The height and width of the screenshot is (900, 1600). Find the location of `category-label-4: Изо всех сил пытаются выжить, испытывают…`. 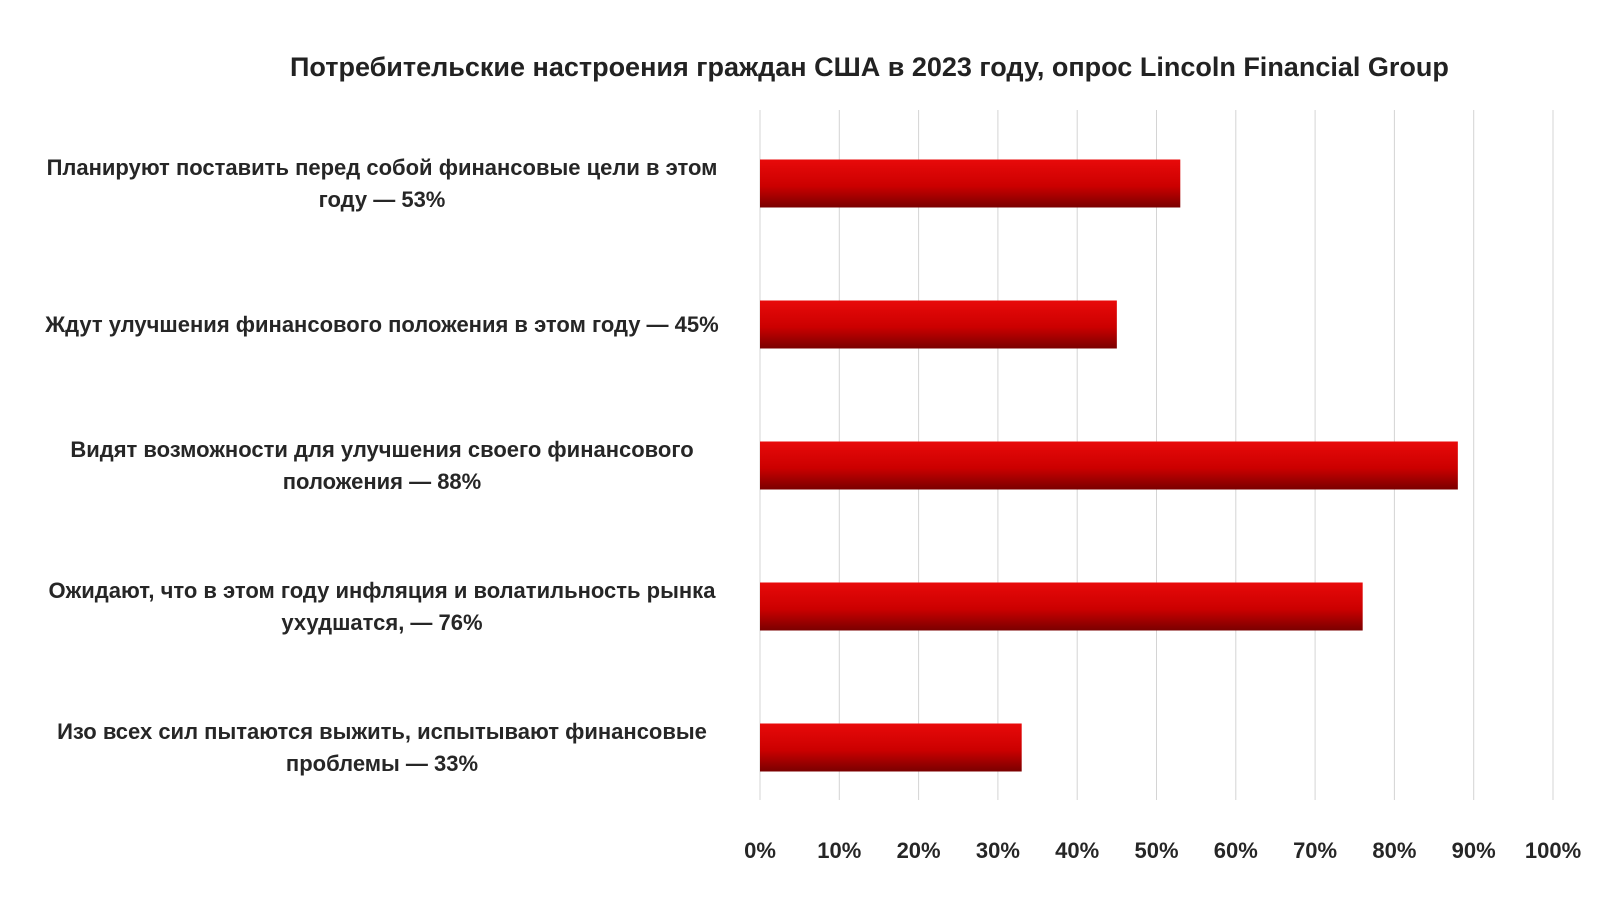

category-label-4: Изо всех сил пытаются выжить, испытывают… is located at coordinates (382, 747).